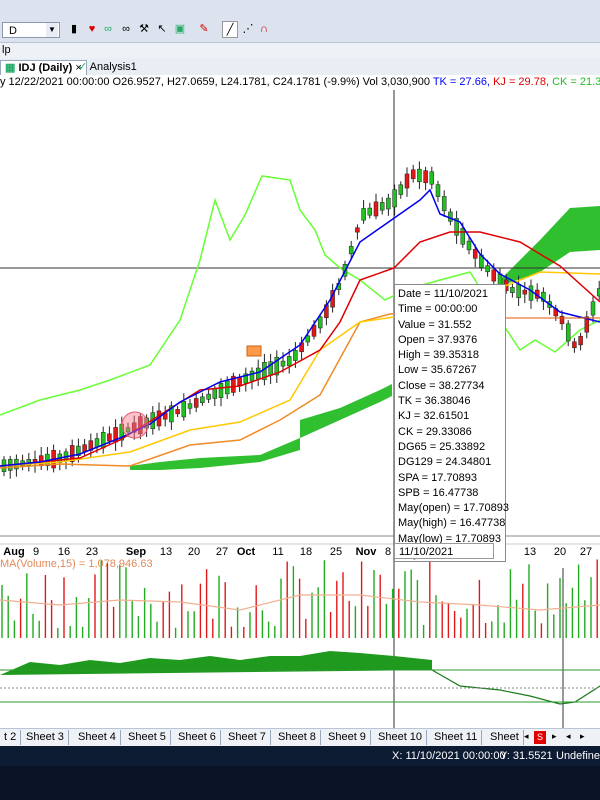 This screenshot has width=600, height=800. I want to click on magnet-icon: ∩, so click(264, 29).